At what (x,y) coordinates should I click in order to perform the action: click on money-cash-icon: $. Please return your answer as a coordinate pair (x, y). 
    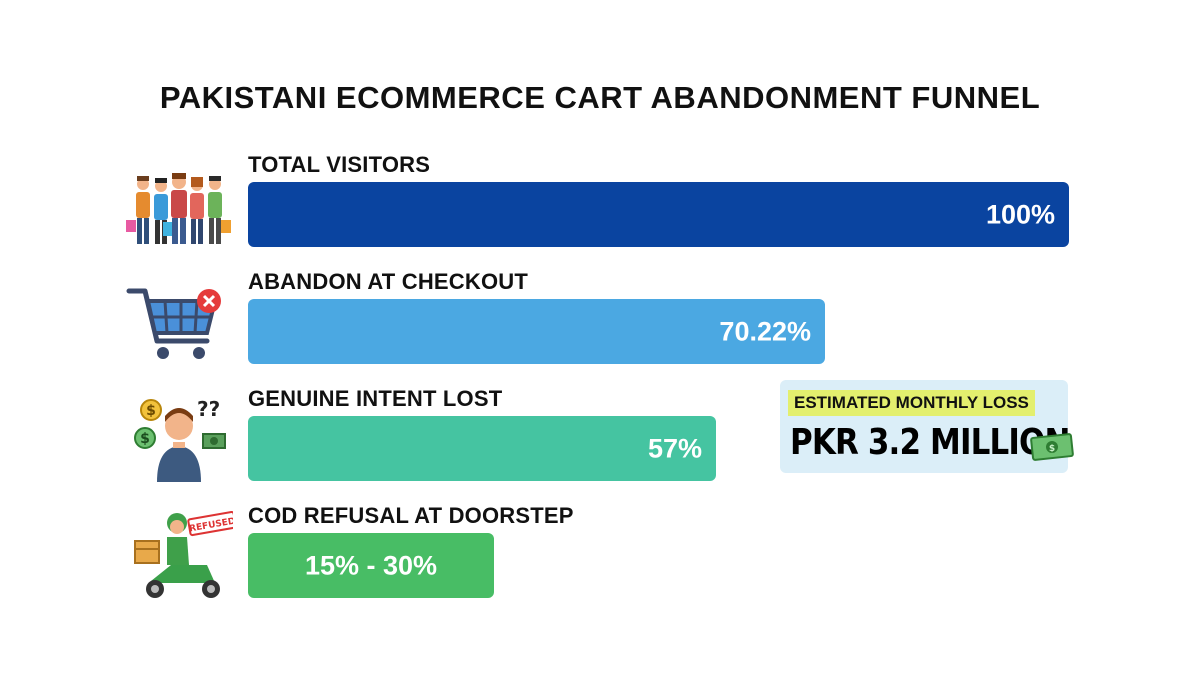
    Looking at the image, I should click on (1053, 449).